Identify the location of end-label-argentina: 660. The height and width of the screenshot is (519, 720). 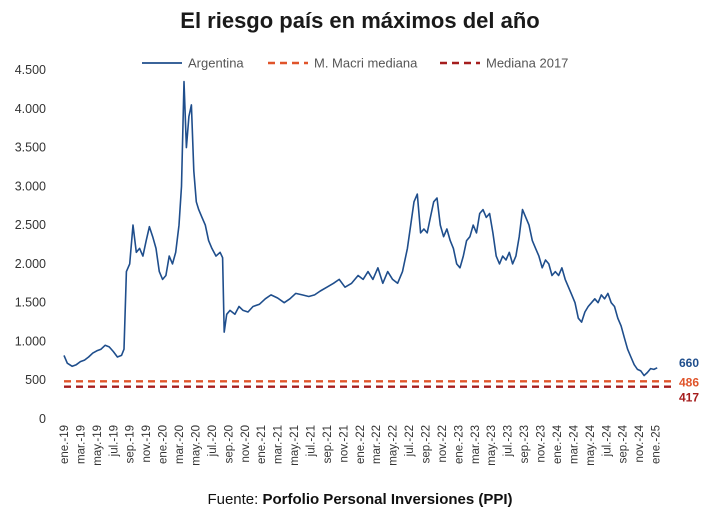
(689, 363).